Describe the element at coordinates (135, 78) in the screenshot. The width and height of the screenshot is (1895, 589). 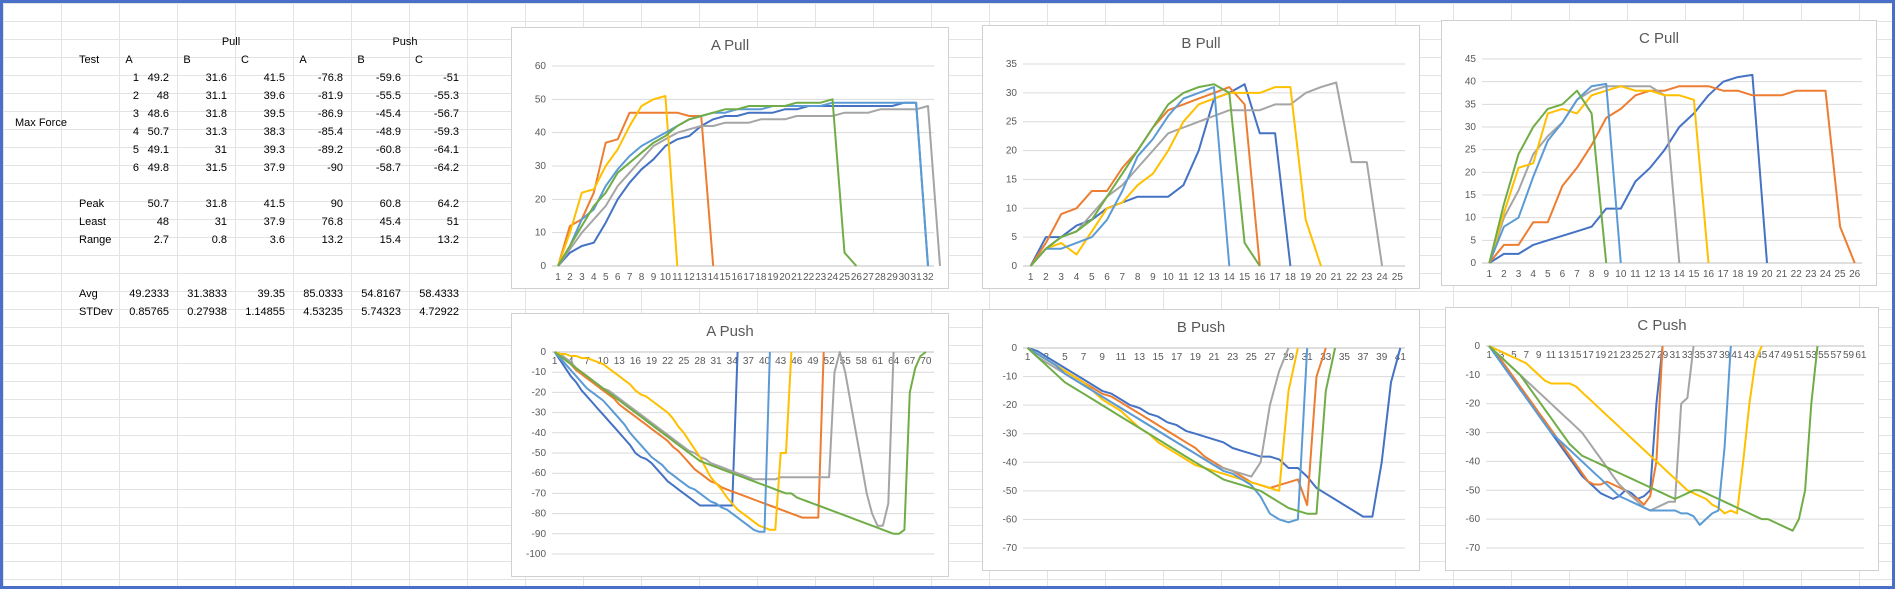
I see `test-number: 1` at that location.